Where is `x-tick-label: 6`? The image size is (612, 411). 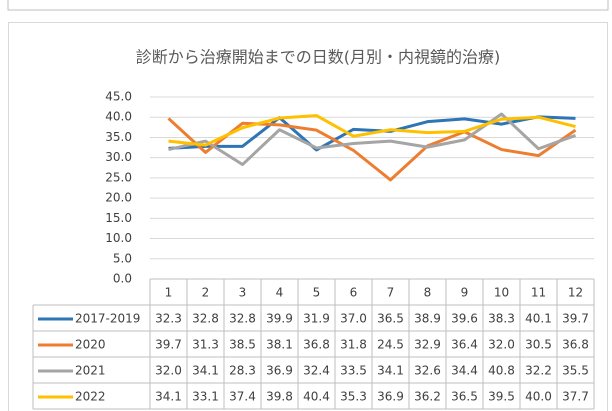 x-tick-label: 6 is located at coordinates (354, 293).